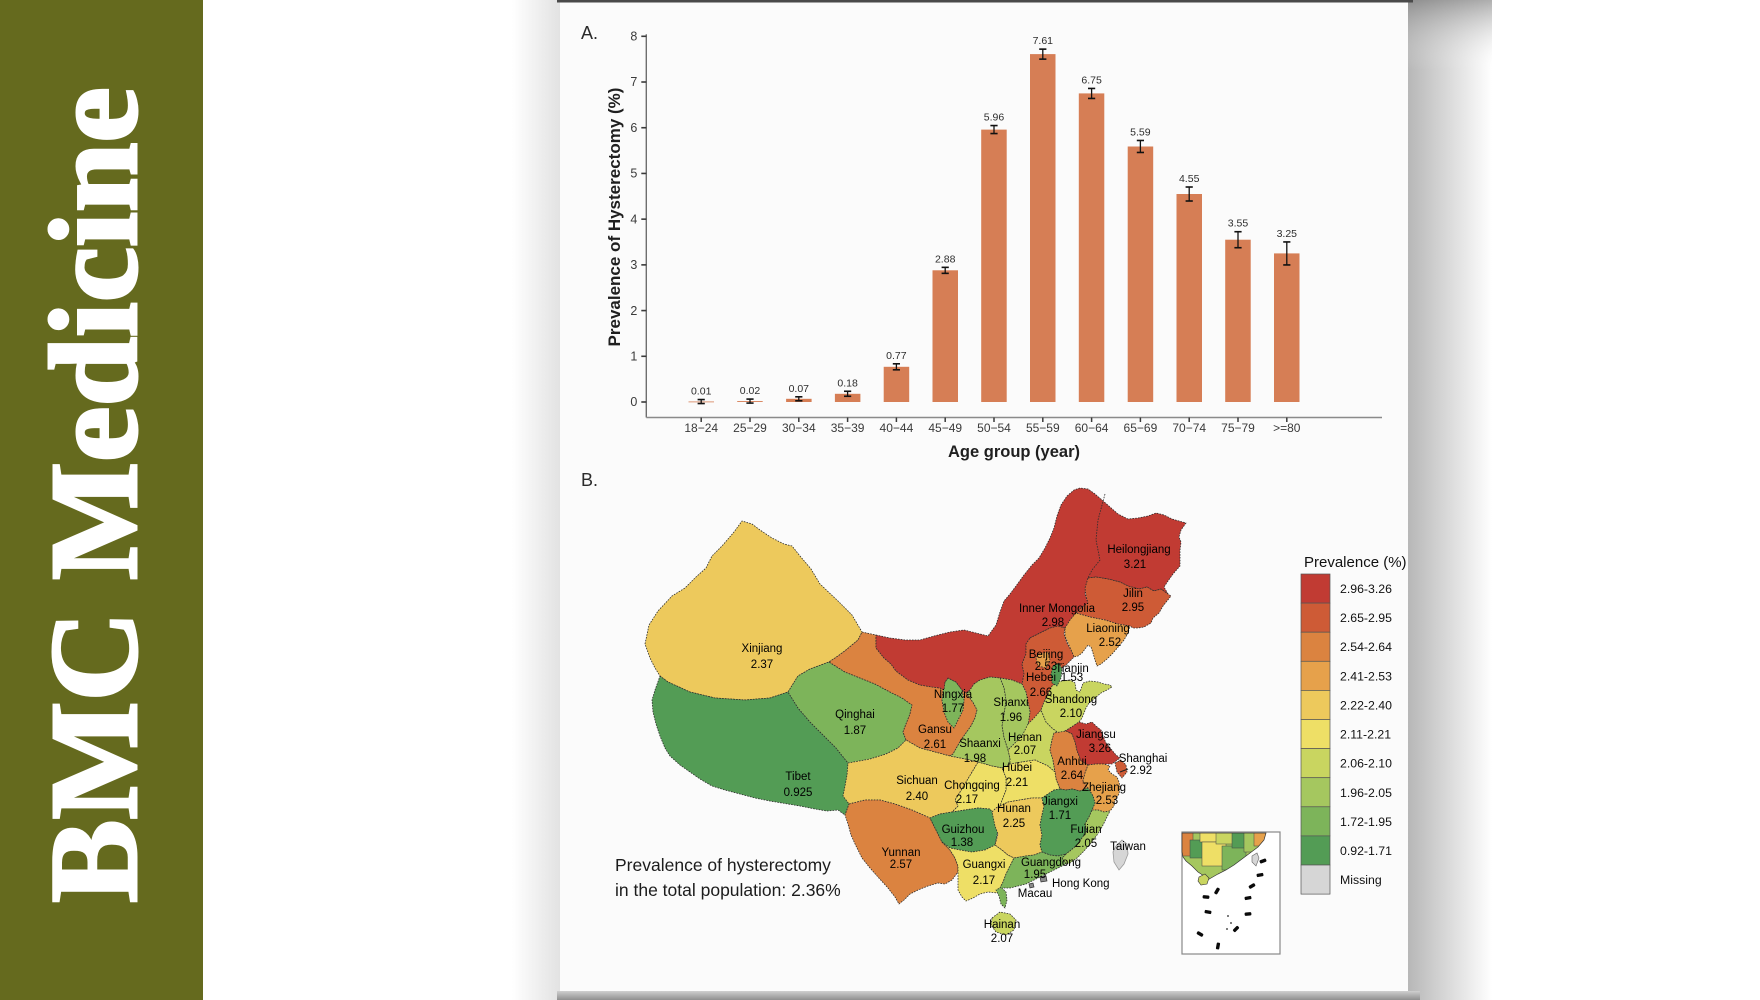 The width and height of the screenshot is (1760, 1000). What do you see at coordinates (633, 219) in the screenshot?
I see `svg-text: 4` at bounding box center [633, 219].